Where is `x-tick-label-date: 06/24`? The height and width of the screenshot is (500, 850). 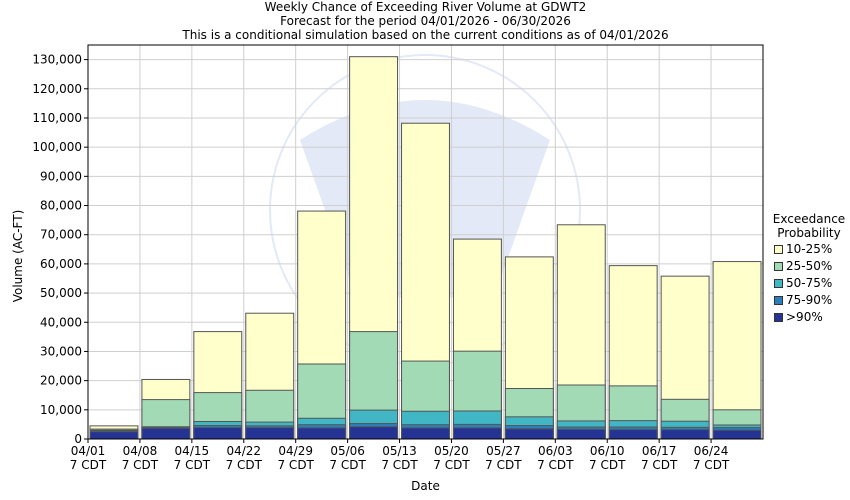 x-tick-label-date: 06/24 is located at coordinates (711, 451).